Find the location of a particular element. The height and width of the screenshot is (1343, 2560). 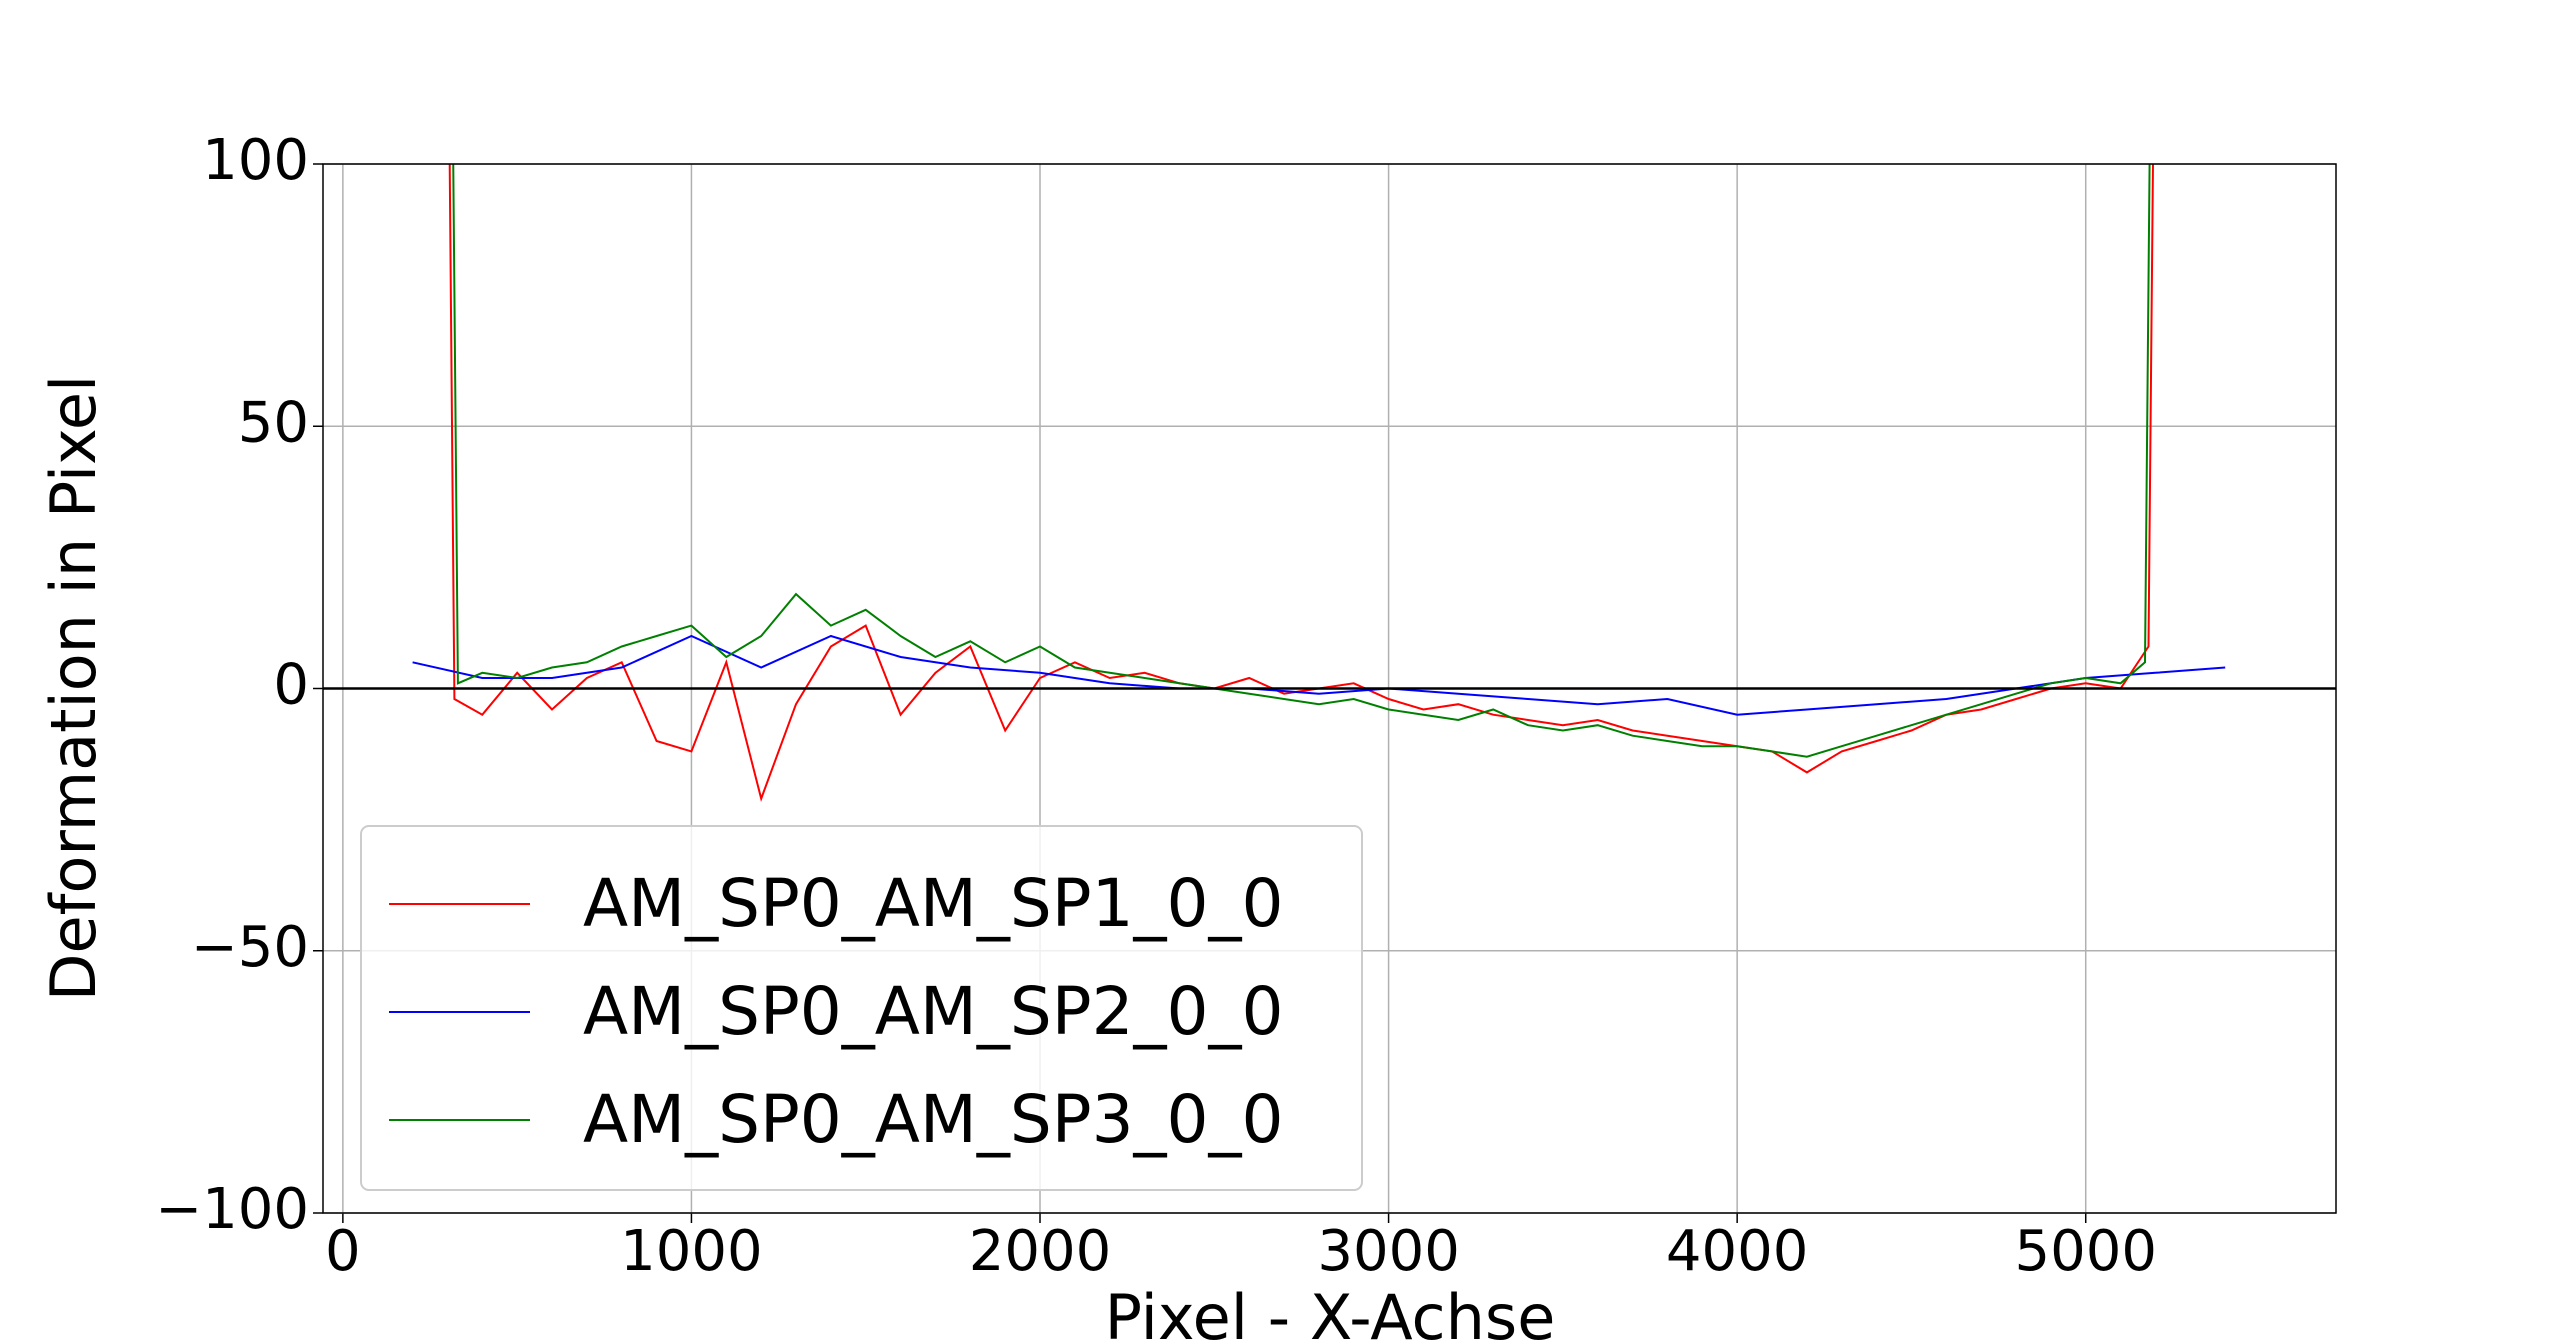

x-tick-label: 0 is located at coordinates (343, 1251).